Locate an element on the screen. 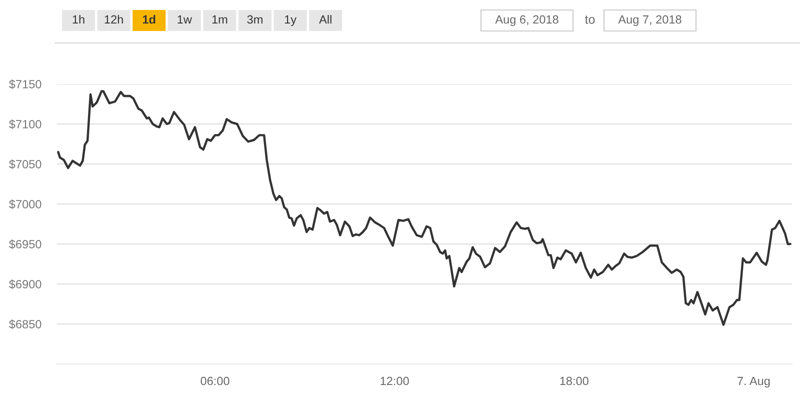 The image size is (800, 400). text: 1d is located at coordinates (149, 19).